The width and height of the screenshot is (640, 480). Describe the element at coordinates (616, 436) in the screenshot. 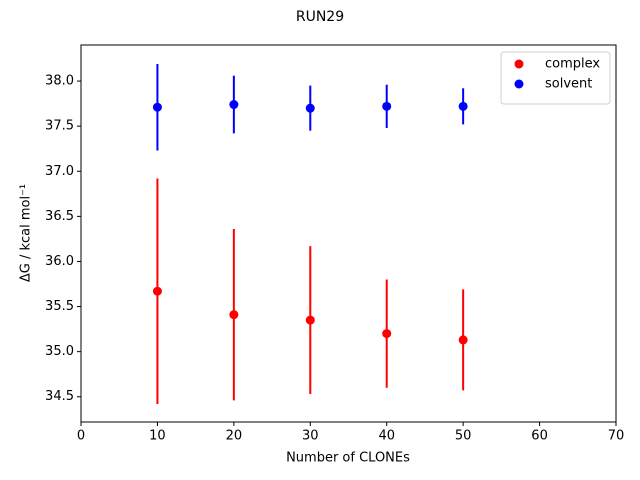

I see `x-tick-label: 70` at that location.